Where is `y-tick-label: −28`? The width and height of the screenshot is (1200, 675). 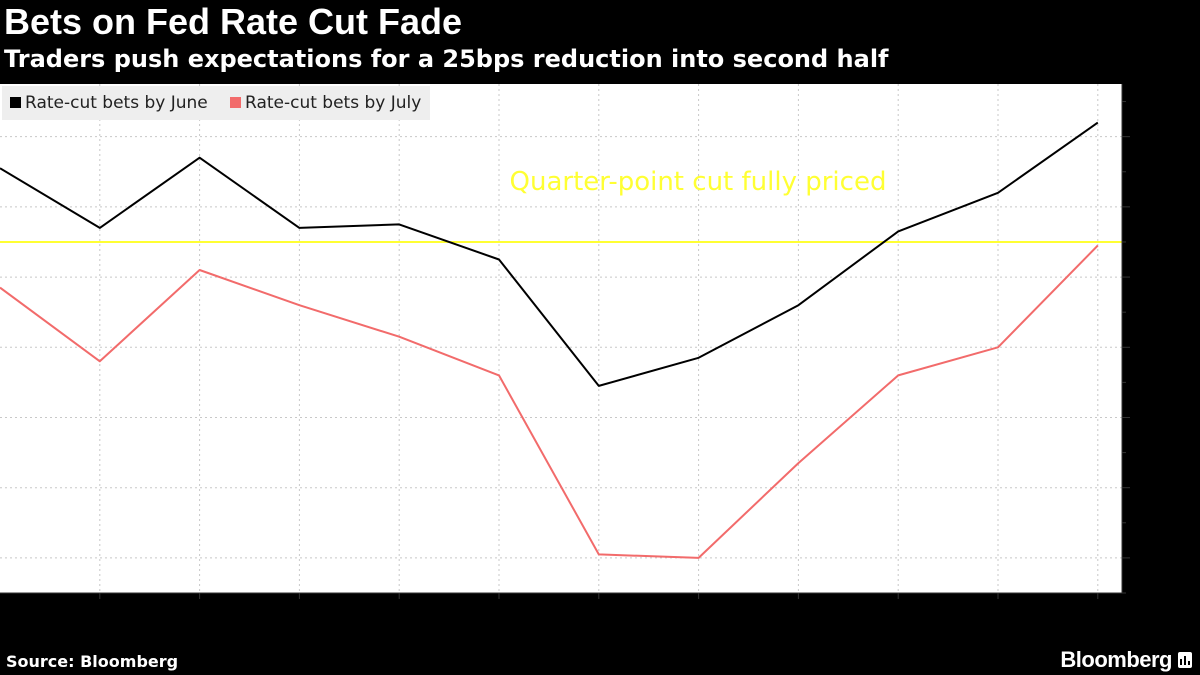
y-tick-label: −28 is located at coordinates (1149, 348).